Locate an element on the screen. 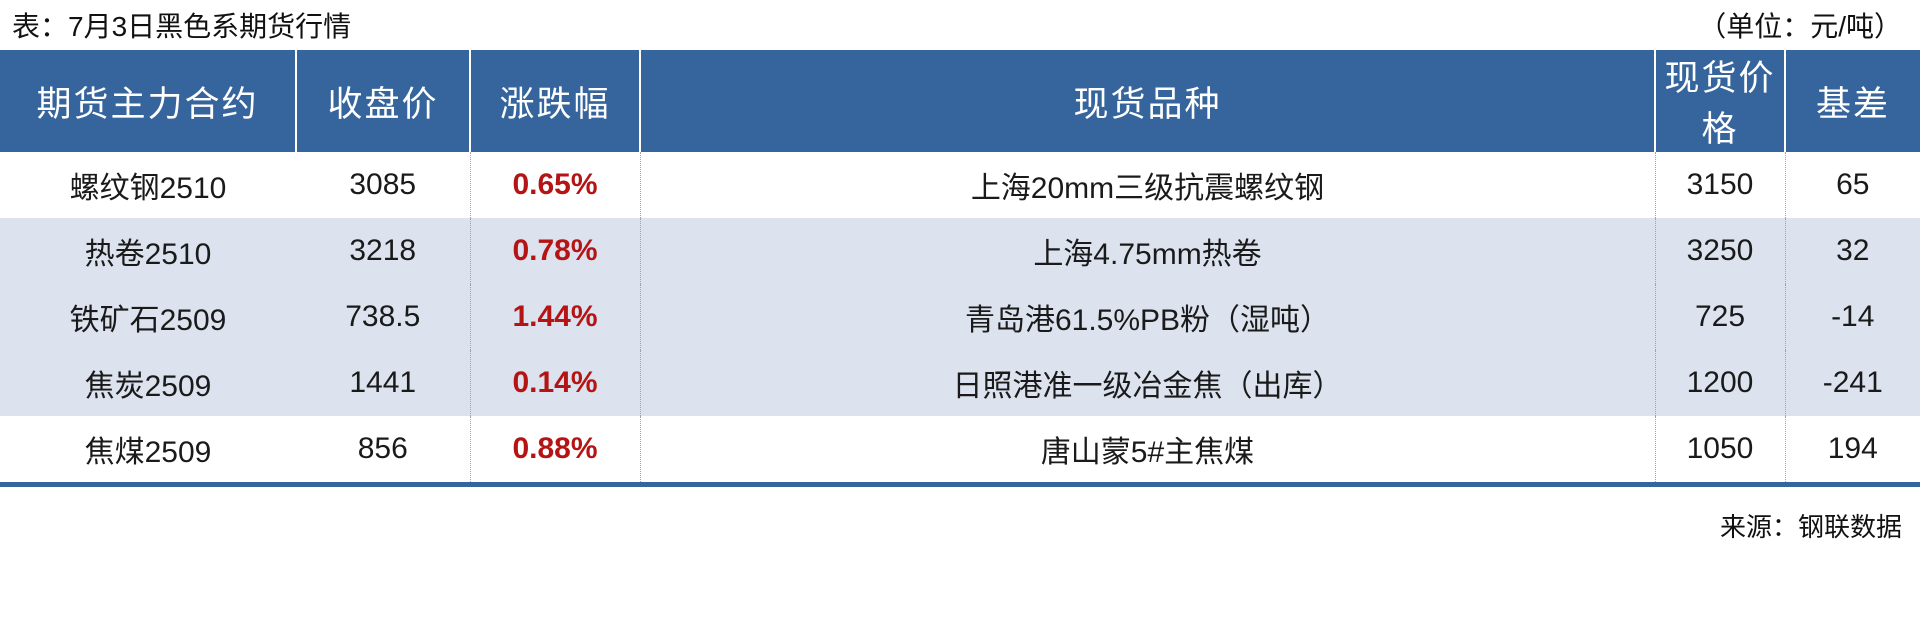 The height and width of the screenshot is (620, 1920). cell-spot-price: 1200 is located at coordinates (1720, 383).